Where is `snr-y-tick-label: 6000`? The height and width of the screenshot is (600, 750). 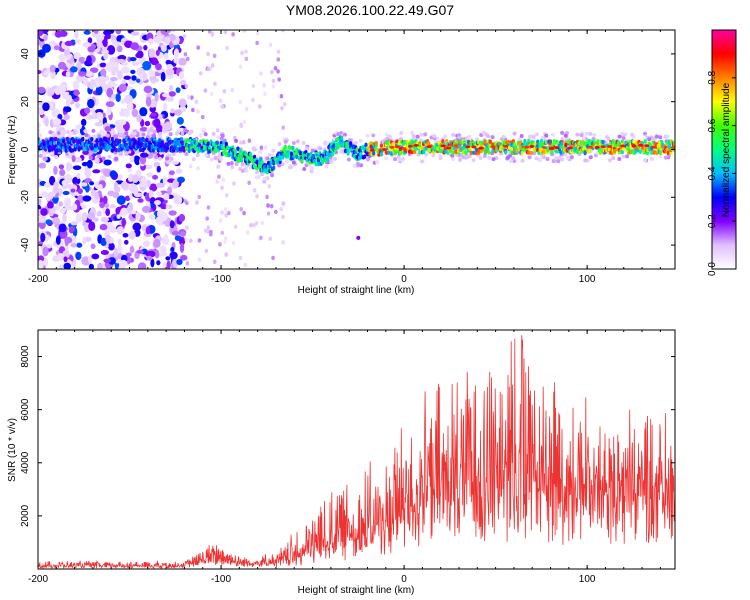
snr-y-tick-label: 6000 is located at coordinates (25, 409).